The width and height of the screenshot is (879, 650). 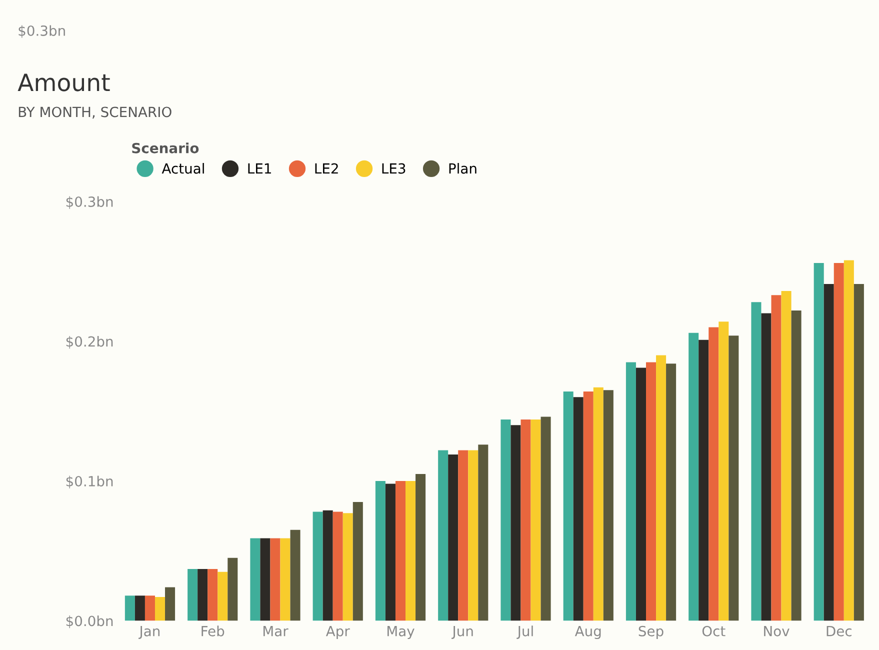 I want to click on chart-title: Amount, so click(x=64, y=83).